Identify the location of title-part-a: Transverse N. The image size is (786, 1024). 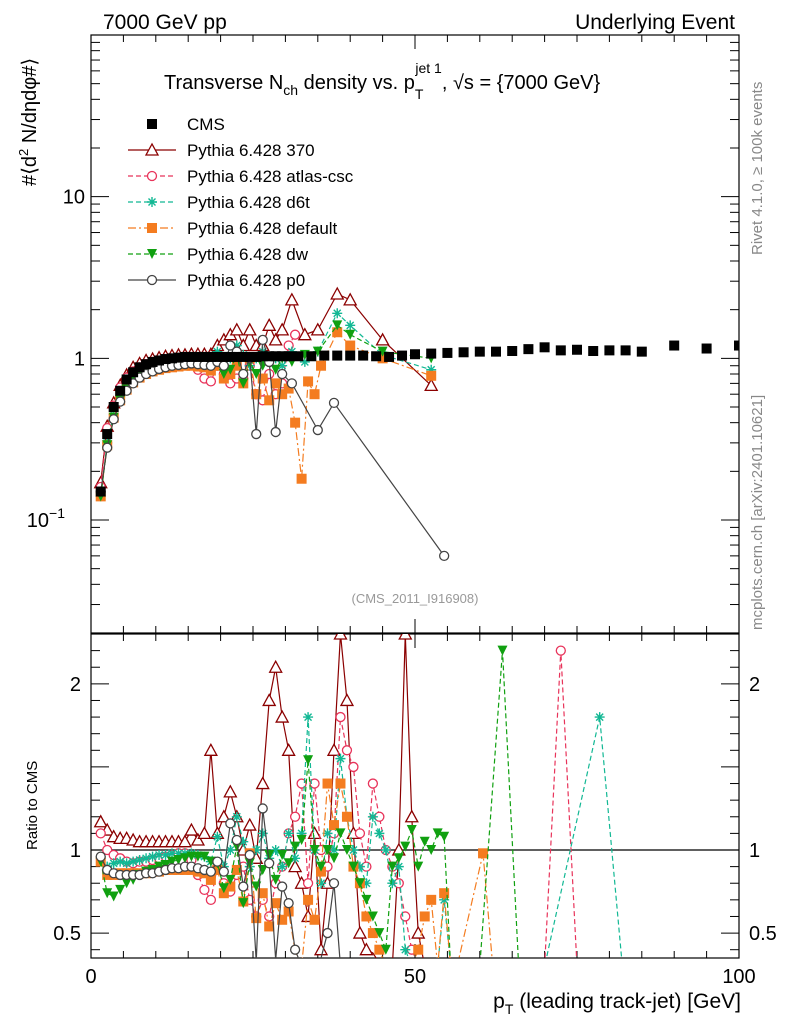
(223, 83).